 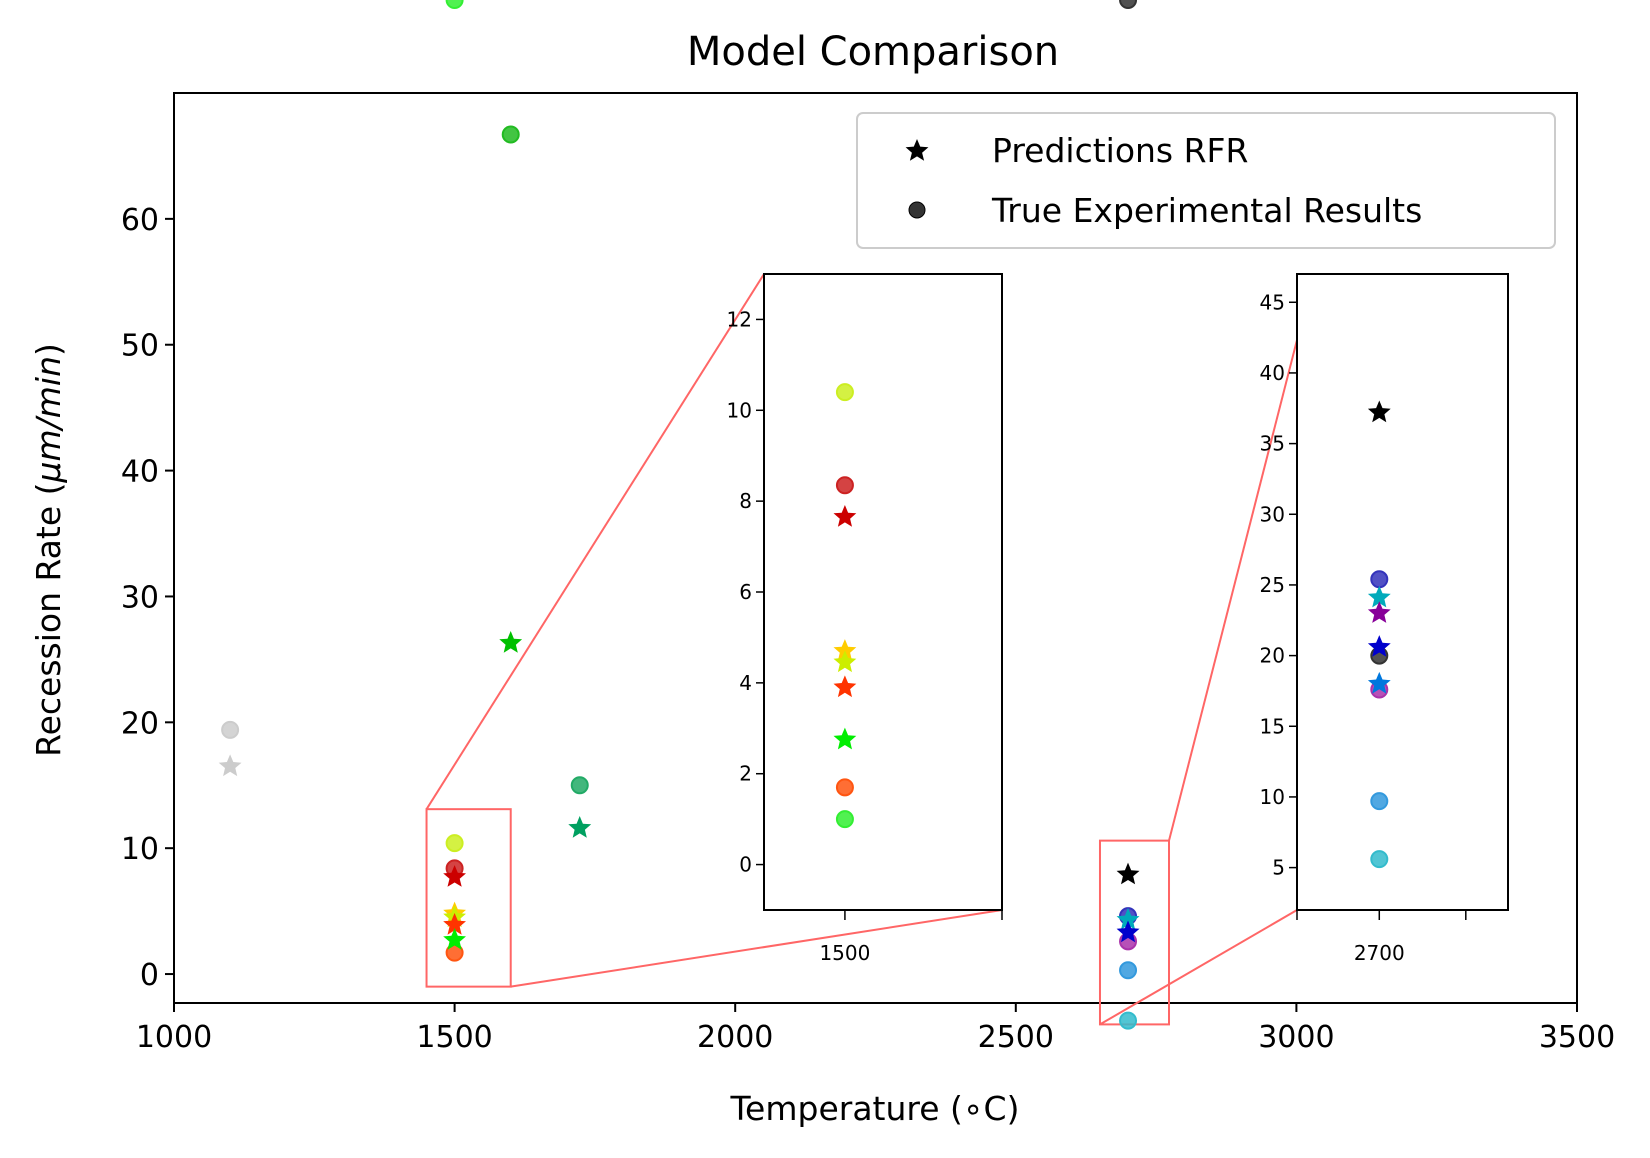 I want to click on inset-y-tick-label: 4, so click(x=745, y=683).